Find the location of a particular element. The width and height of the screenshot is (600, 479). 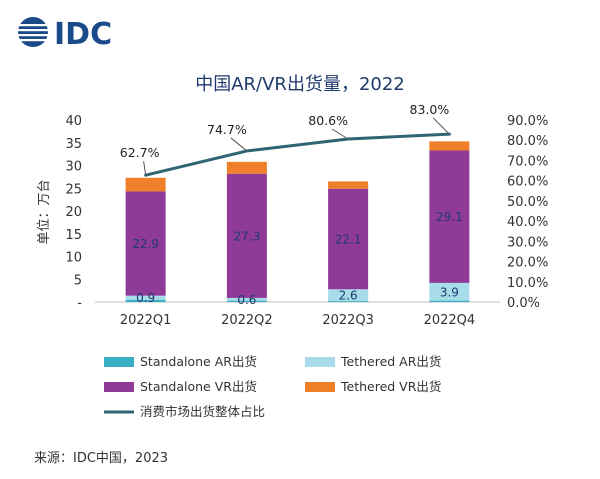

bar-value-label: 0.6 is located at coordinates (246, 300).